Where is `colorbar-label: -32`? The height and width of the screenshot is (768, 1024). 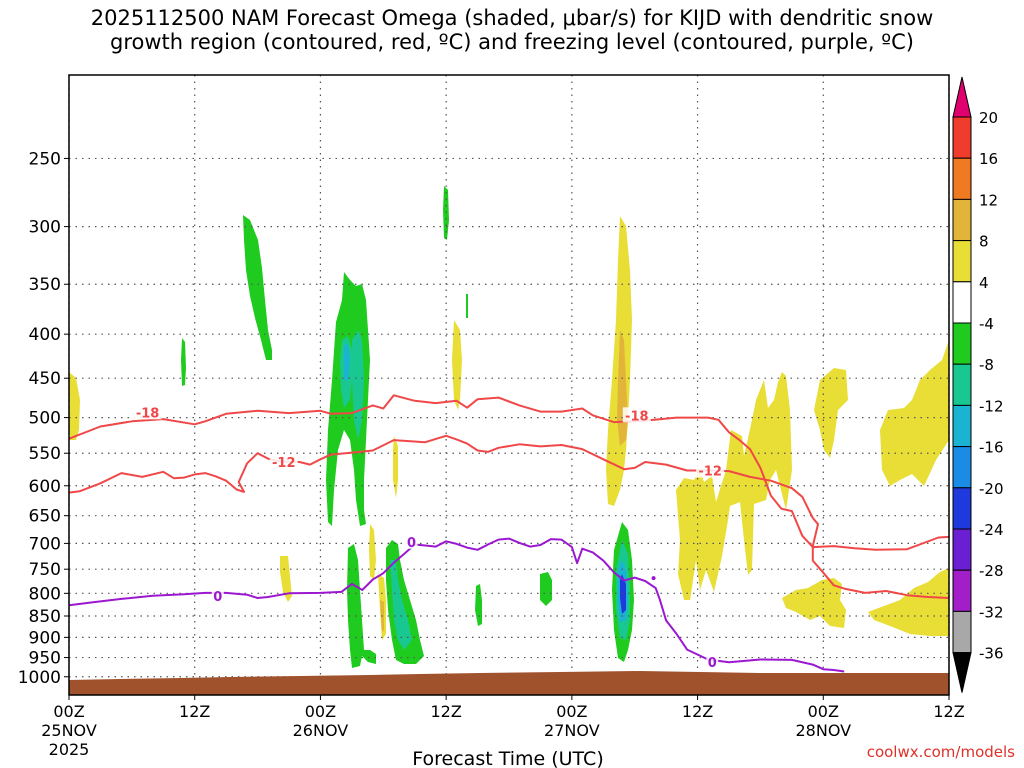
colorbar-label: -32 is located at coordinates (991, 612).